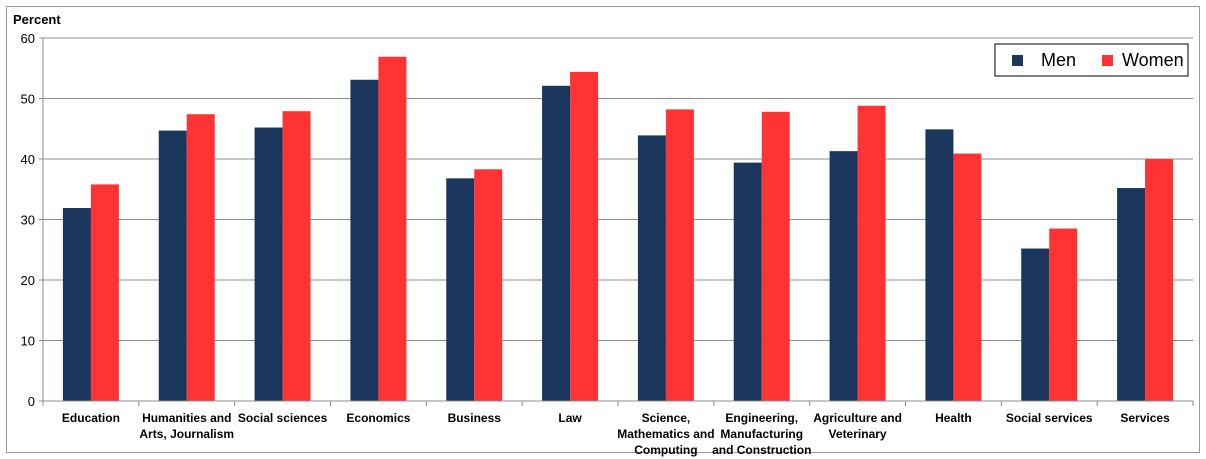 The height and width of the screenshot is (459, 1206). I want to click on legend-swatch-men, so click(1017, 60).